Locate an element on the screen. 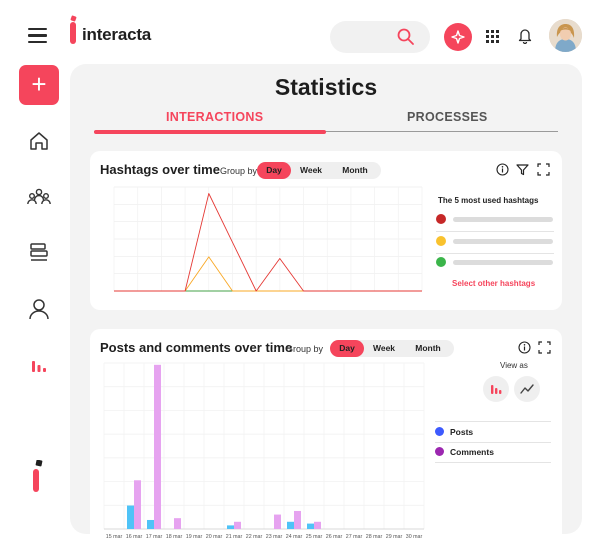 The height and width of the screenshot is (544, 602). board-icon is located at coordinates (39, 253).